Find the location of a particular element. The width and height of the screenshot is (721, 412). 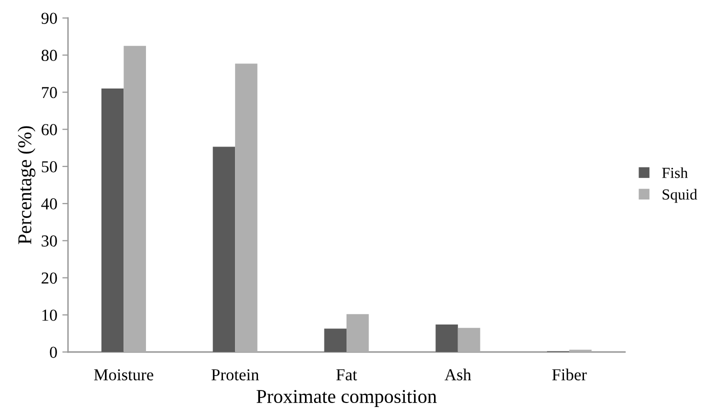

y-tick-label: 80 is located at coordinates (49, 56).